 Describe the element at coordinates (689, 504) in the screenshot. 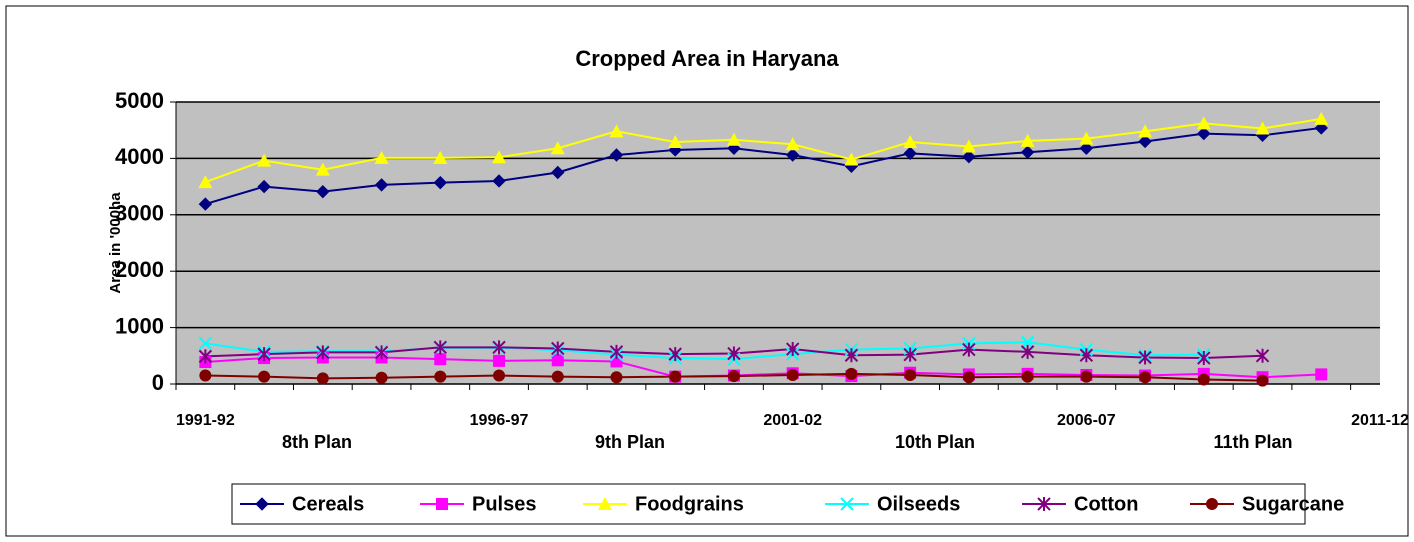

I see `legend-label: Foodgrains` at that location.